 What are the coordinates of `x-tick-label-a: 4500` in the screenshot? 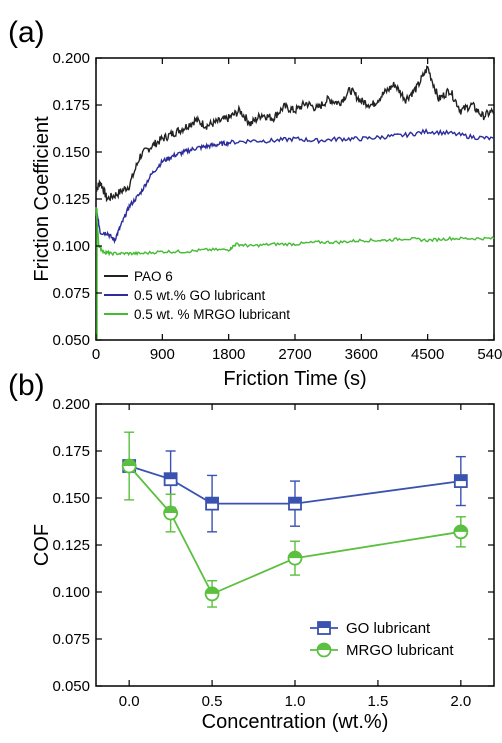 It's located at (427, 354).